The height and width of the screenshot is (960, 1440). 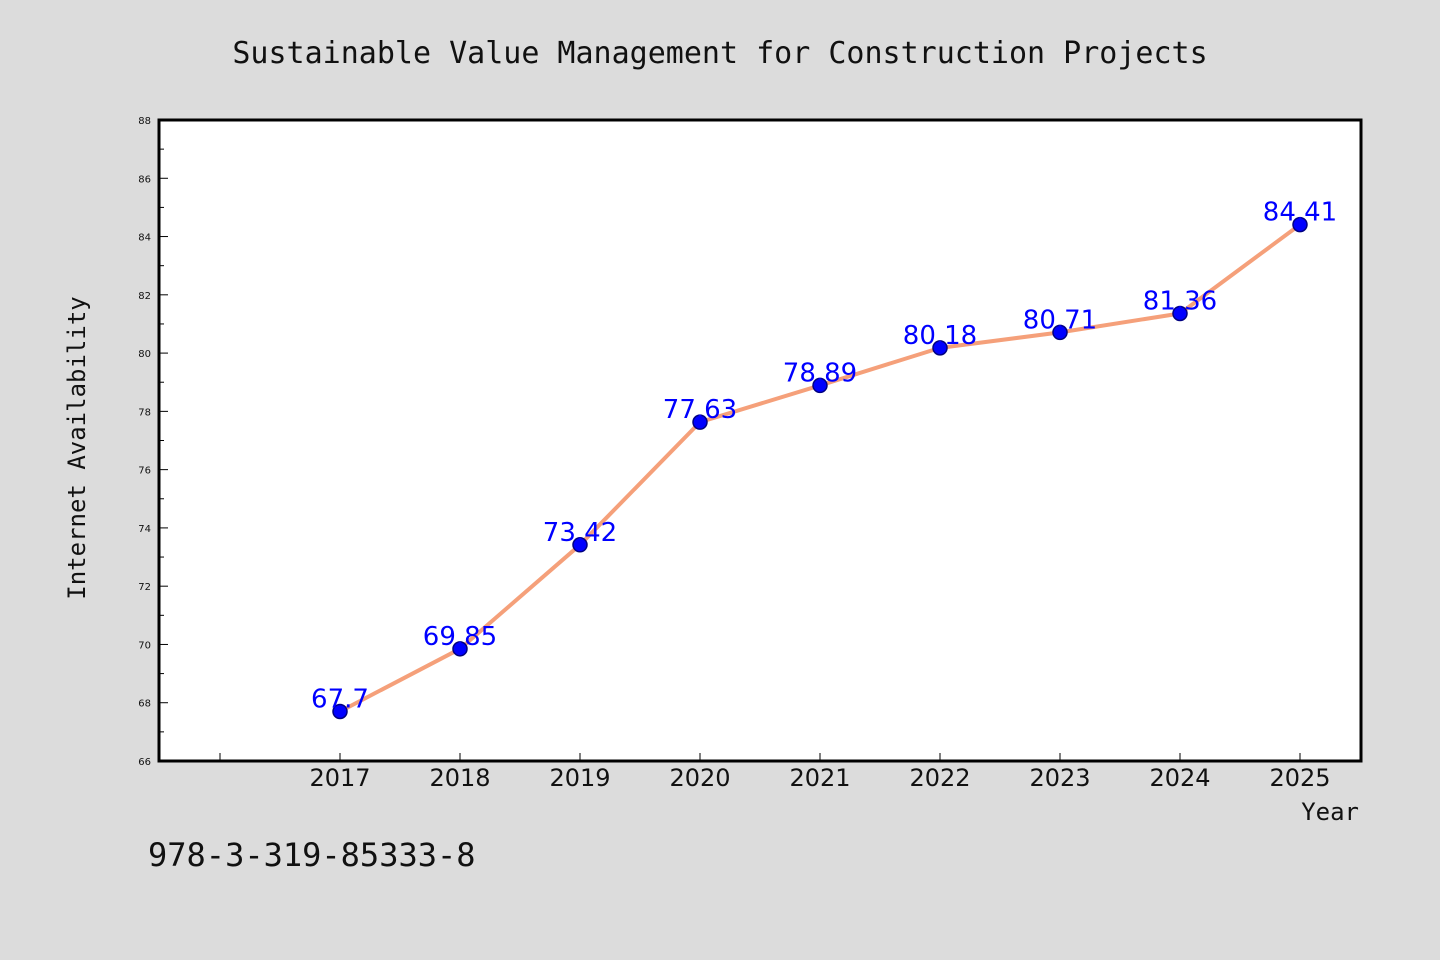 What do you see at coordinates (819, 778) in the screenshot?
I see `x-tick-label: 2021` at bounding box center [819, 778].